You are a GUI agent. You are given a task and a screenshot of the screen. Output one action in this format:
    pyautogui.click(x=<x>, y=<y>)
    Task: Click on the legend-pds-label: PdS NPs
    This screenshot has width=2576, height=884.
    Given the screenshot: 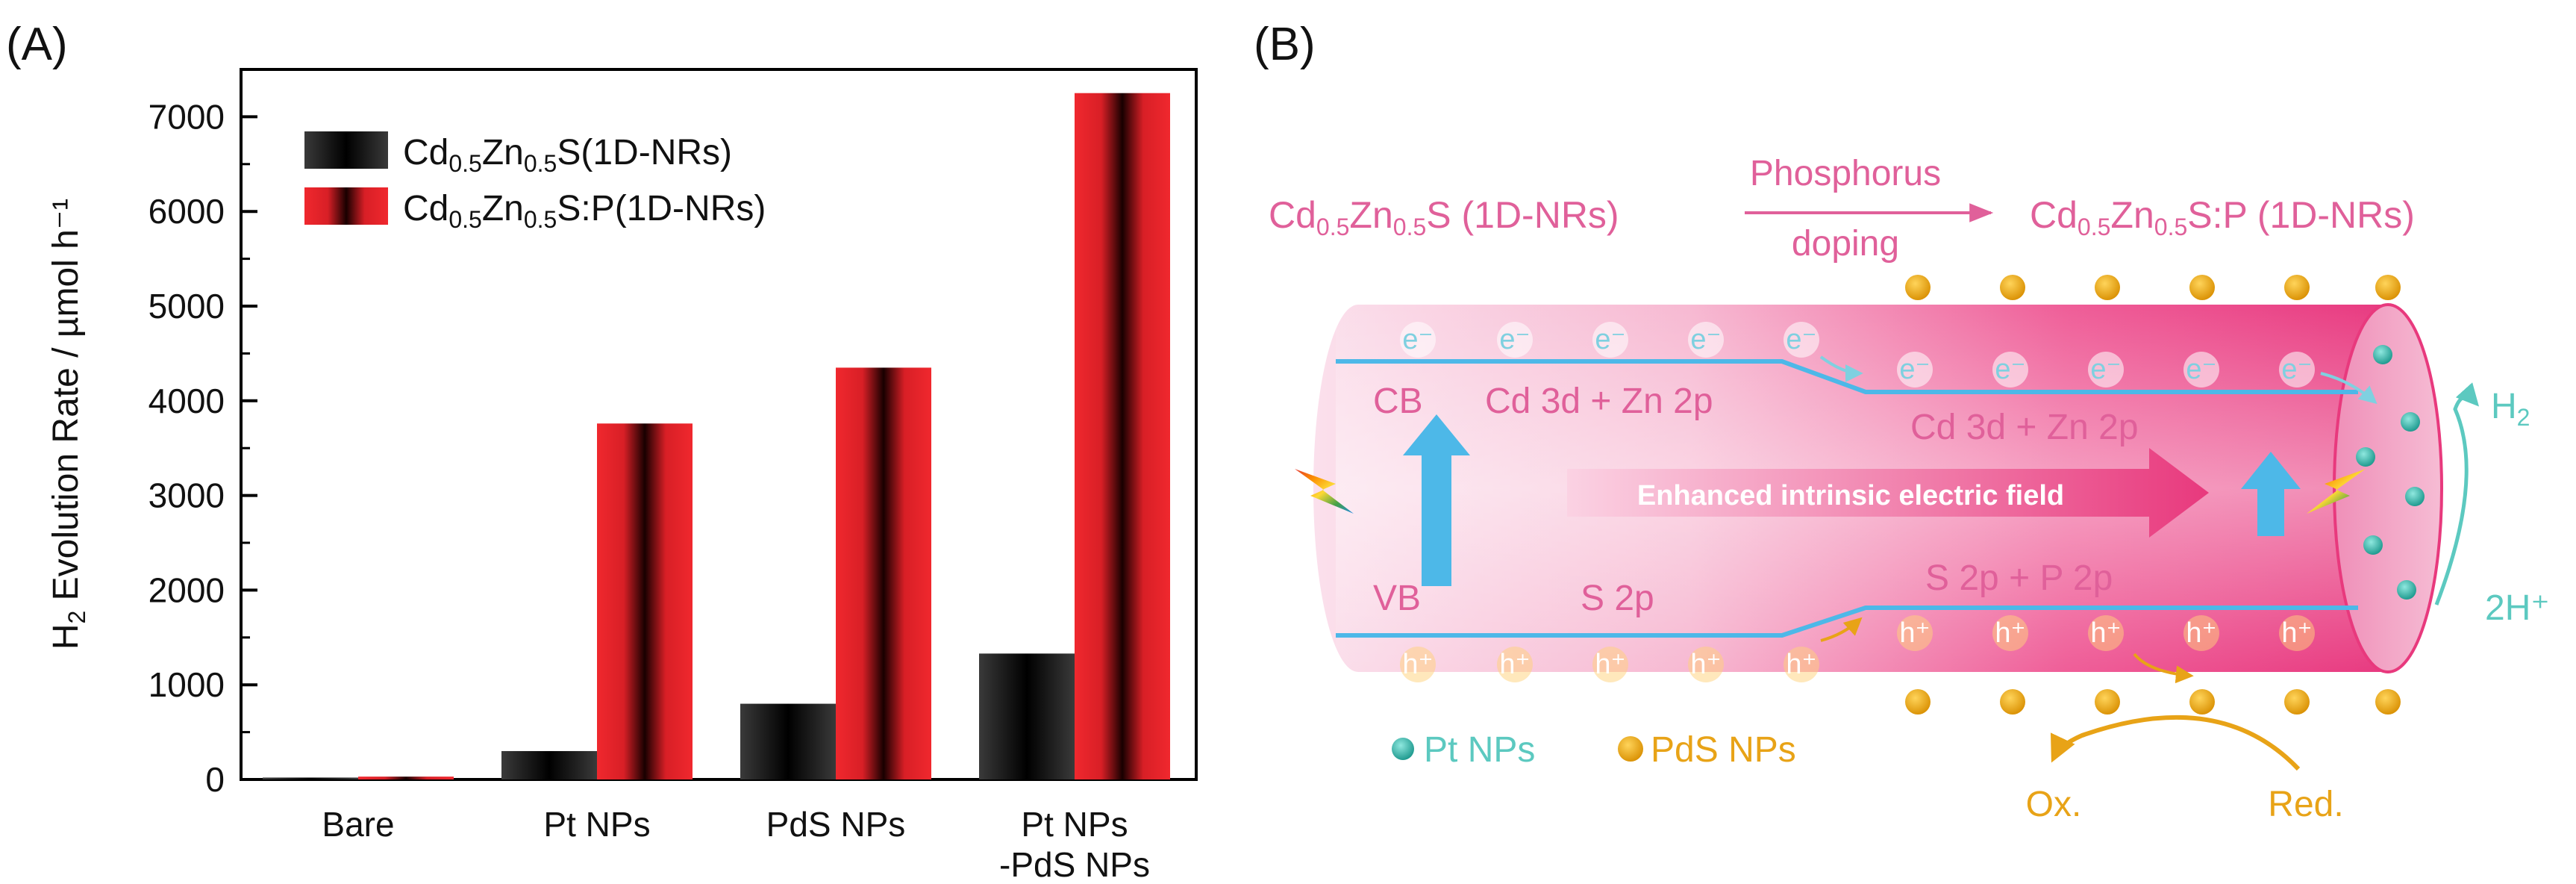 What is the action you would take?
    pyautogui.click(x=1723, y=750)
    